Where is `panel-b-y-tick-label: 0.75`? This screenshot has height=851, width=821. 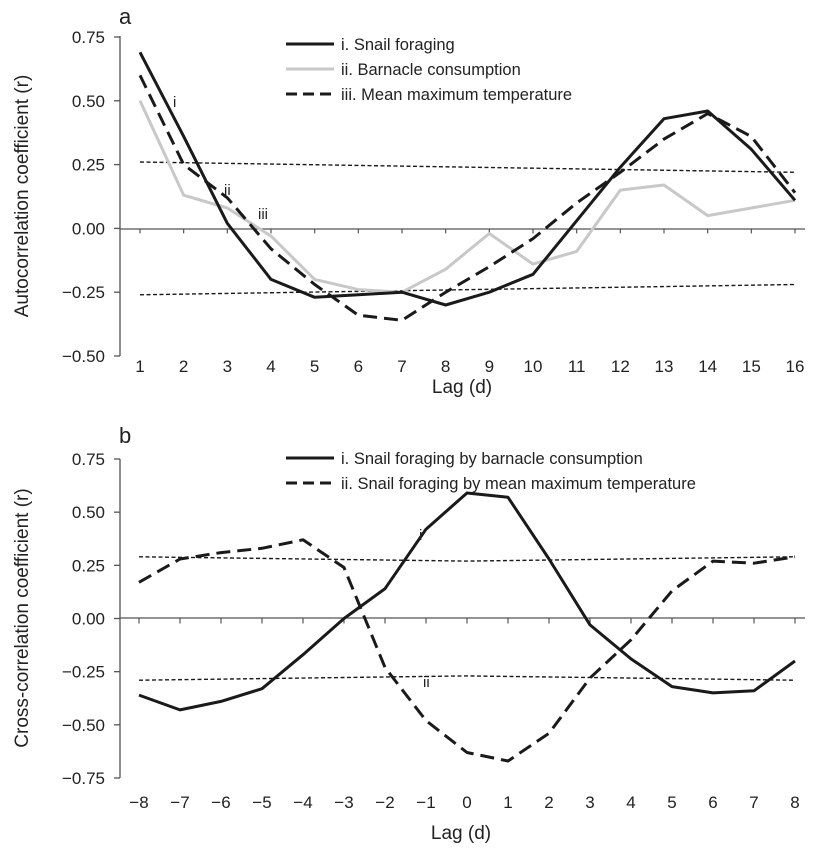 panel-b-y-tick-label: 0.75 is located at coordinates (88, 459).